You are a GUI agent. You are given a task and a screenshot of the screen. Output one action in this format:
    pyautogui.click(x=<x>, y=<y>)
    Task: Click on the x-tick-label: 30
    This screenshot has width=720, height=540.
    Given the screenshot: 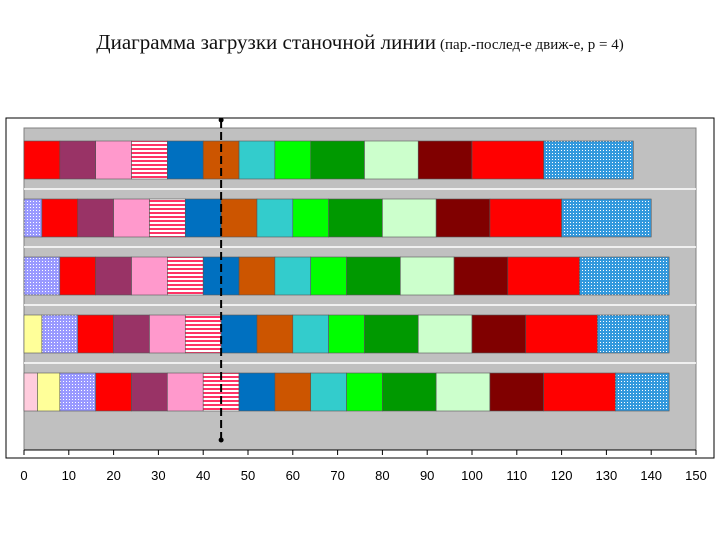 What is the action you would take?
    pyautogui.click(x=158, y=475)
    